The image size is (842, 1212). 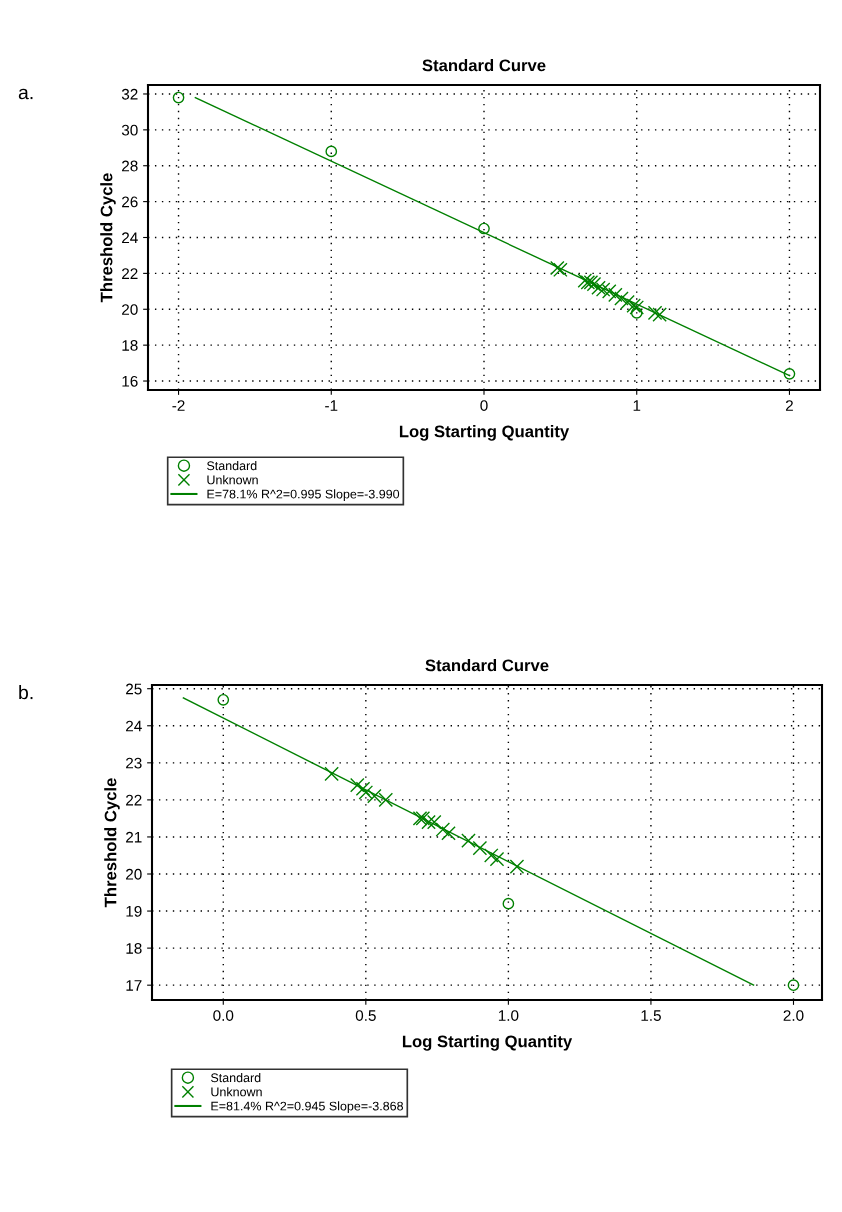 I want to click on x-tick-label: -2, so click(x=178, y=405).